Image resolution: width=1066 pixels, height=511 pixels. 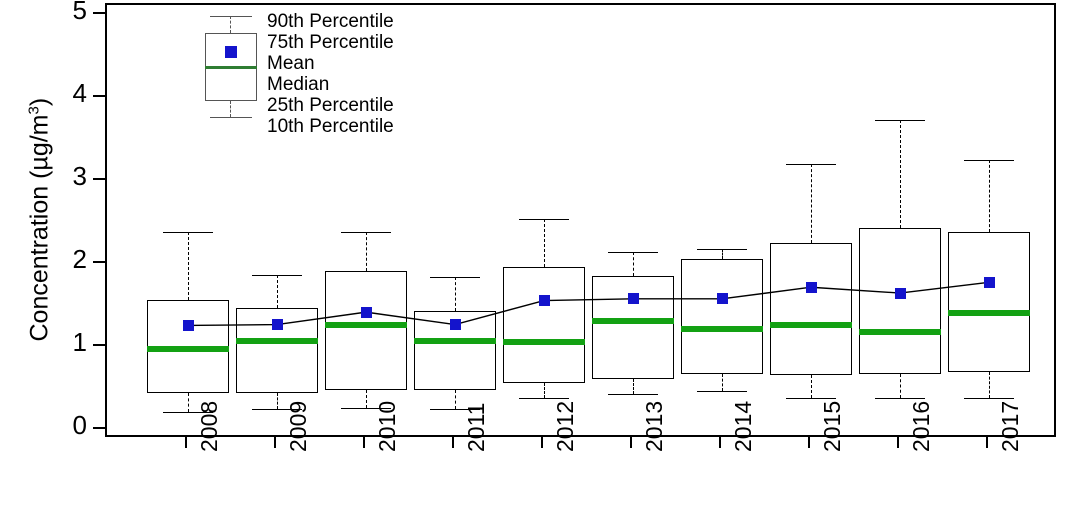 I want to click on legend-p10-cap, so click(x=231, y=117).